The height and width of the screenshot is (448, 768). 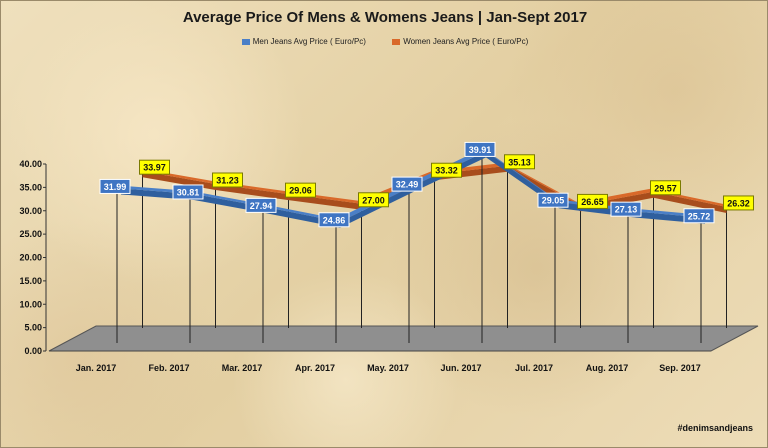 I want to click on data-label-women: 31.23, so click(x=227, y=180).